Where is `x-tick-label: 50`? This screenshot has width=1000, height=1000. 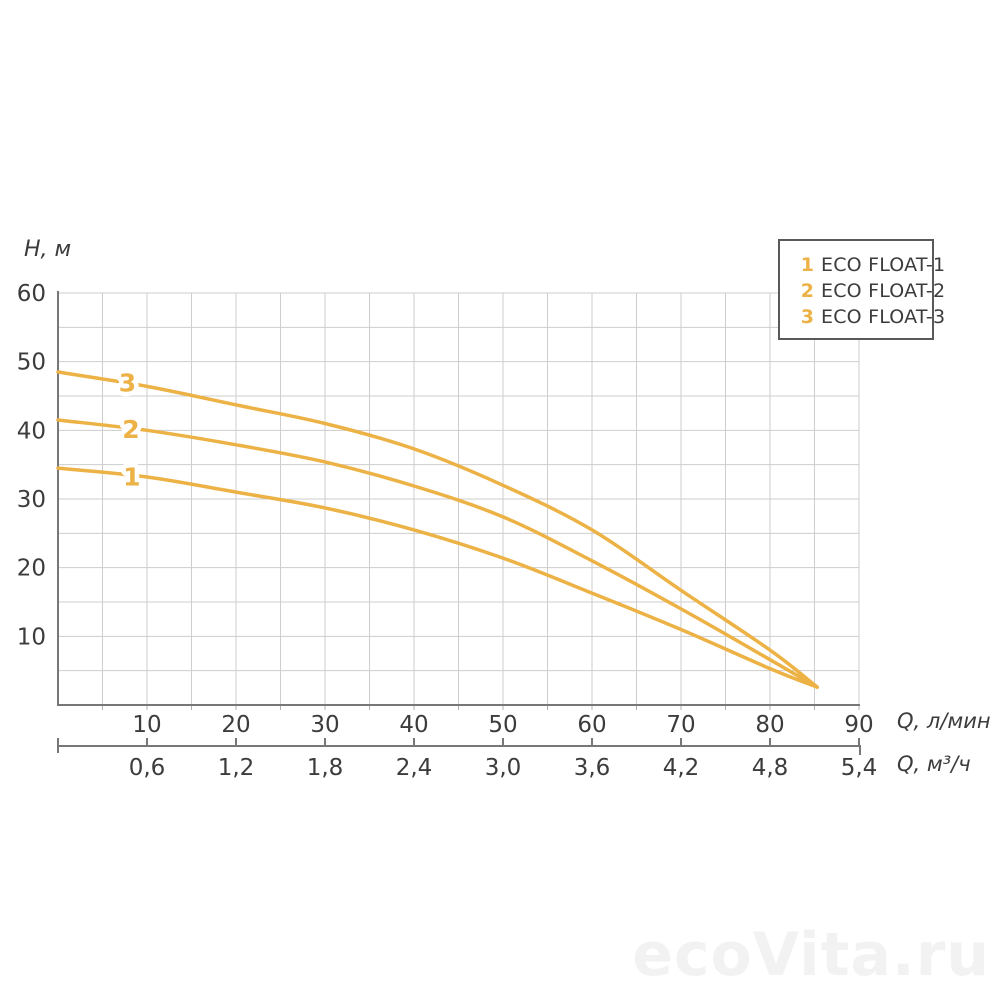 x-tick-label: 50 is located at coordinates (502, 725).